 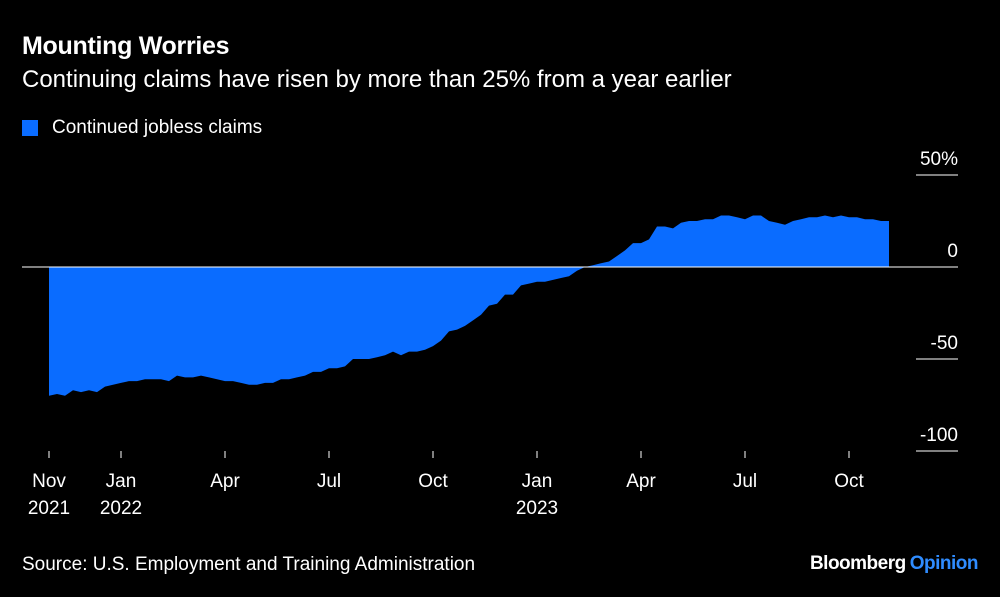 What do you see at coordinates (121, 508) in the screenshot?
I see `x-tick-year-label: 2022` at bounding box center [121, 508].